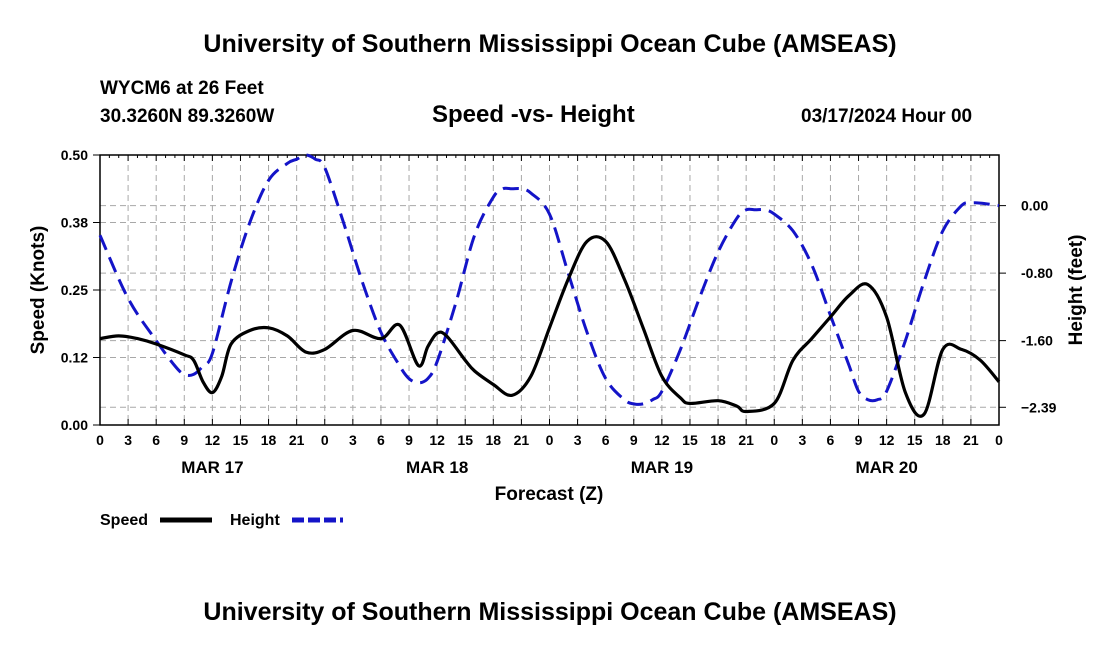 The image size is (1100, 650). What do you see at coordinates (886, 467) in the screenshot?
I see `date-label: MAR 20` at bounding box center [886, 467].